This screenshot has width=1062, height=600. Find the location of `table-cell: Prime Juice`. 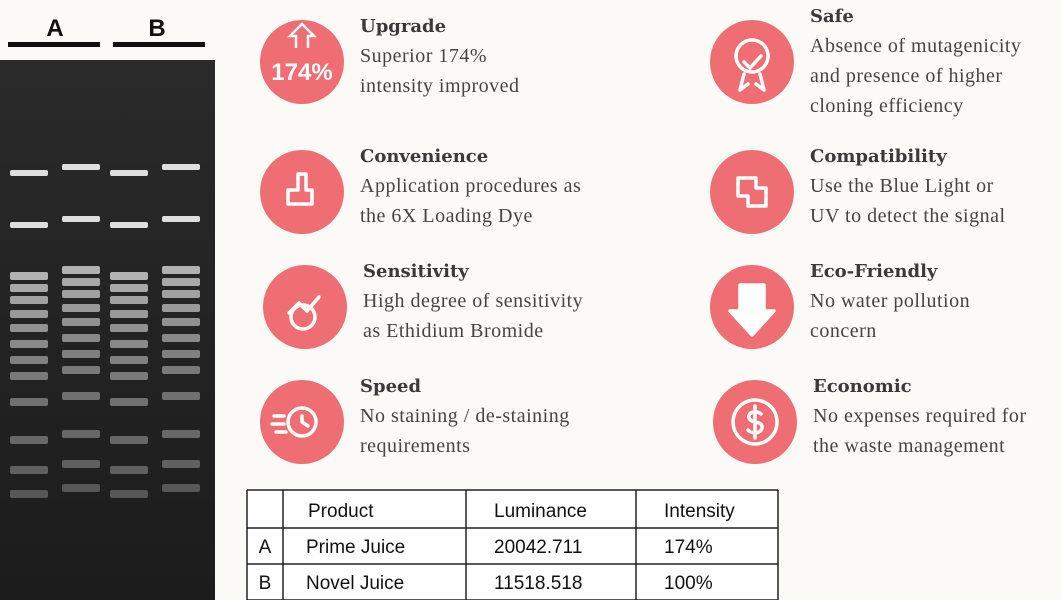

table-cell: Prime Juice is located at coordinates (355, 547).